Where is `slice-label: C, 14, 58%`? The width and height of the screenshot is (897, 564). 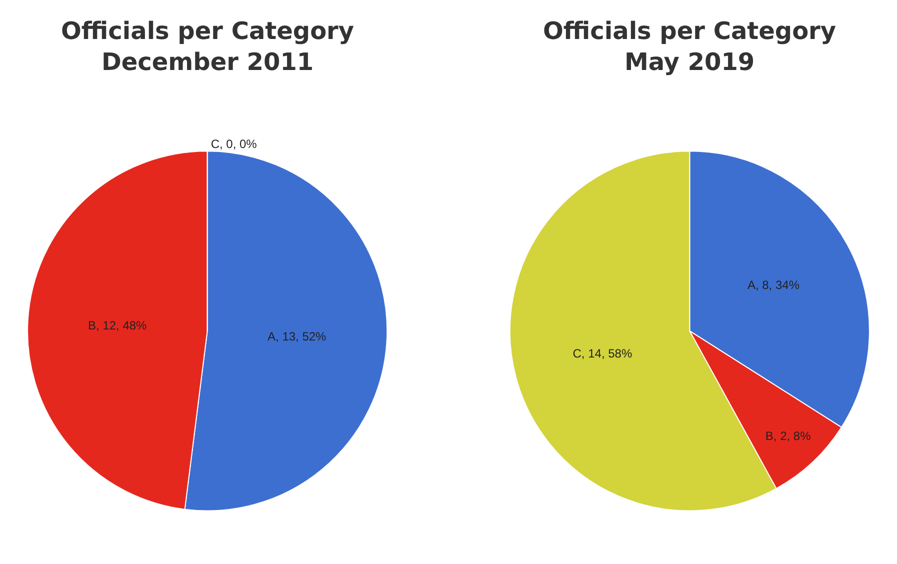 slice-label: C, 14, 58% is located at coordinates (602, 353).